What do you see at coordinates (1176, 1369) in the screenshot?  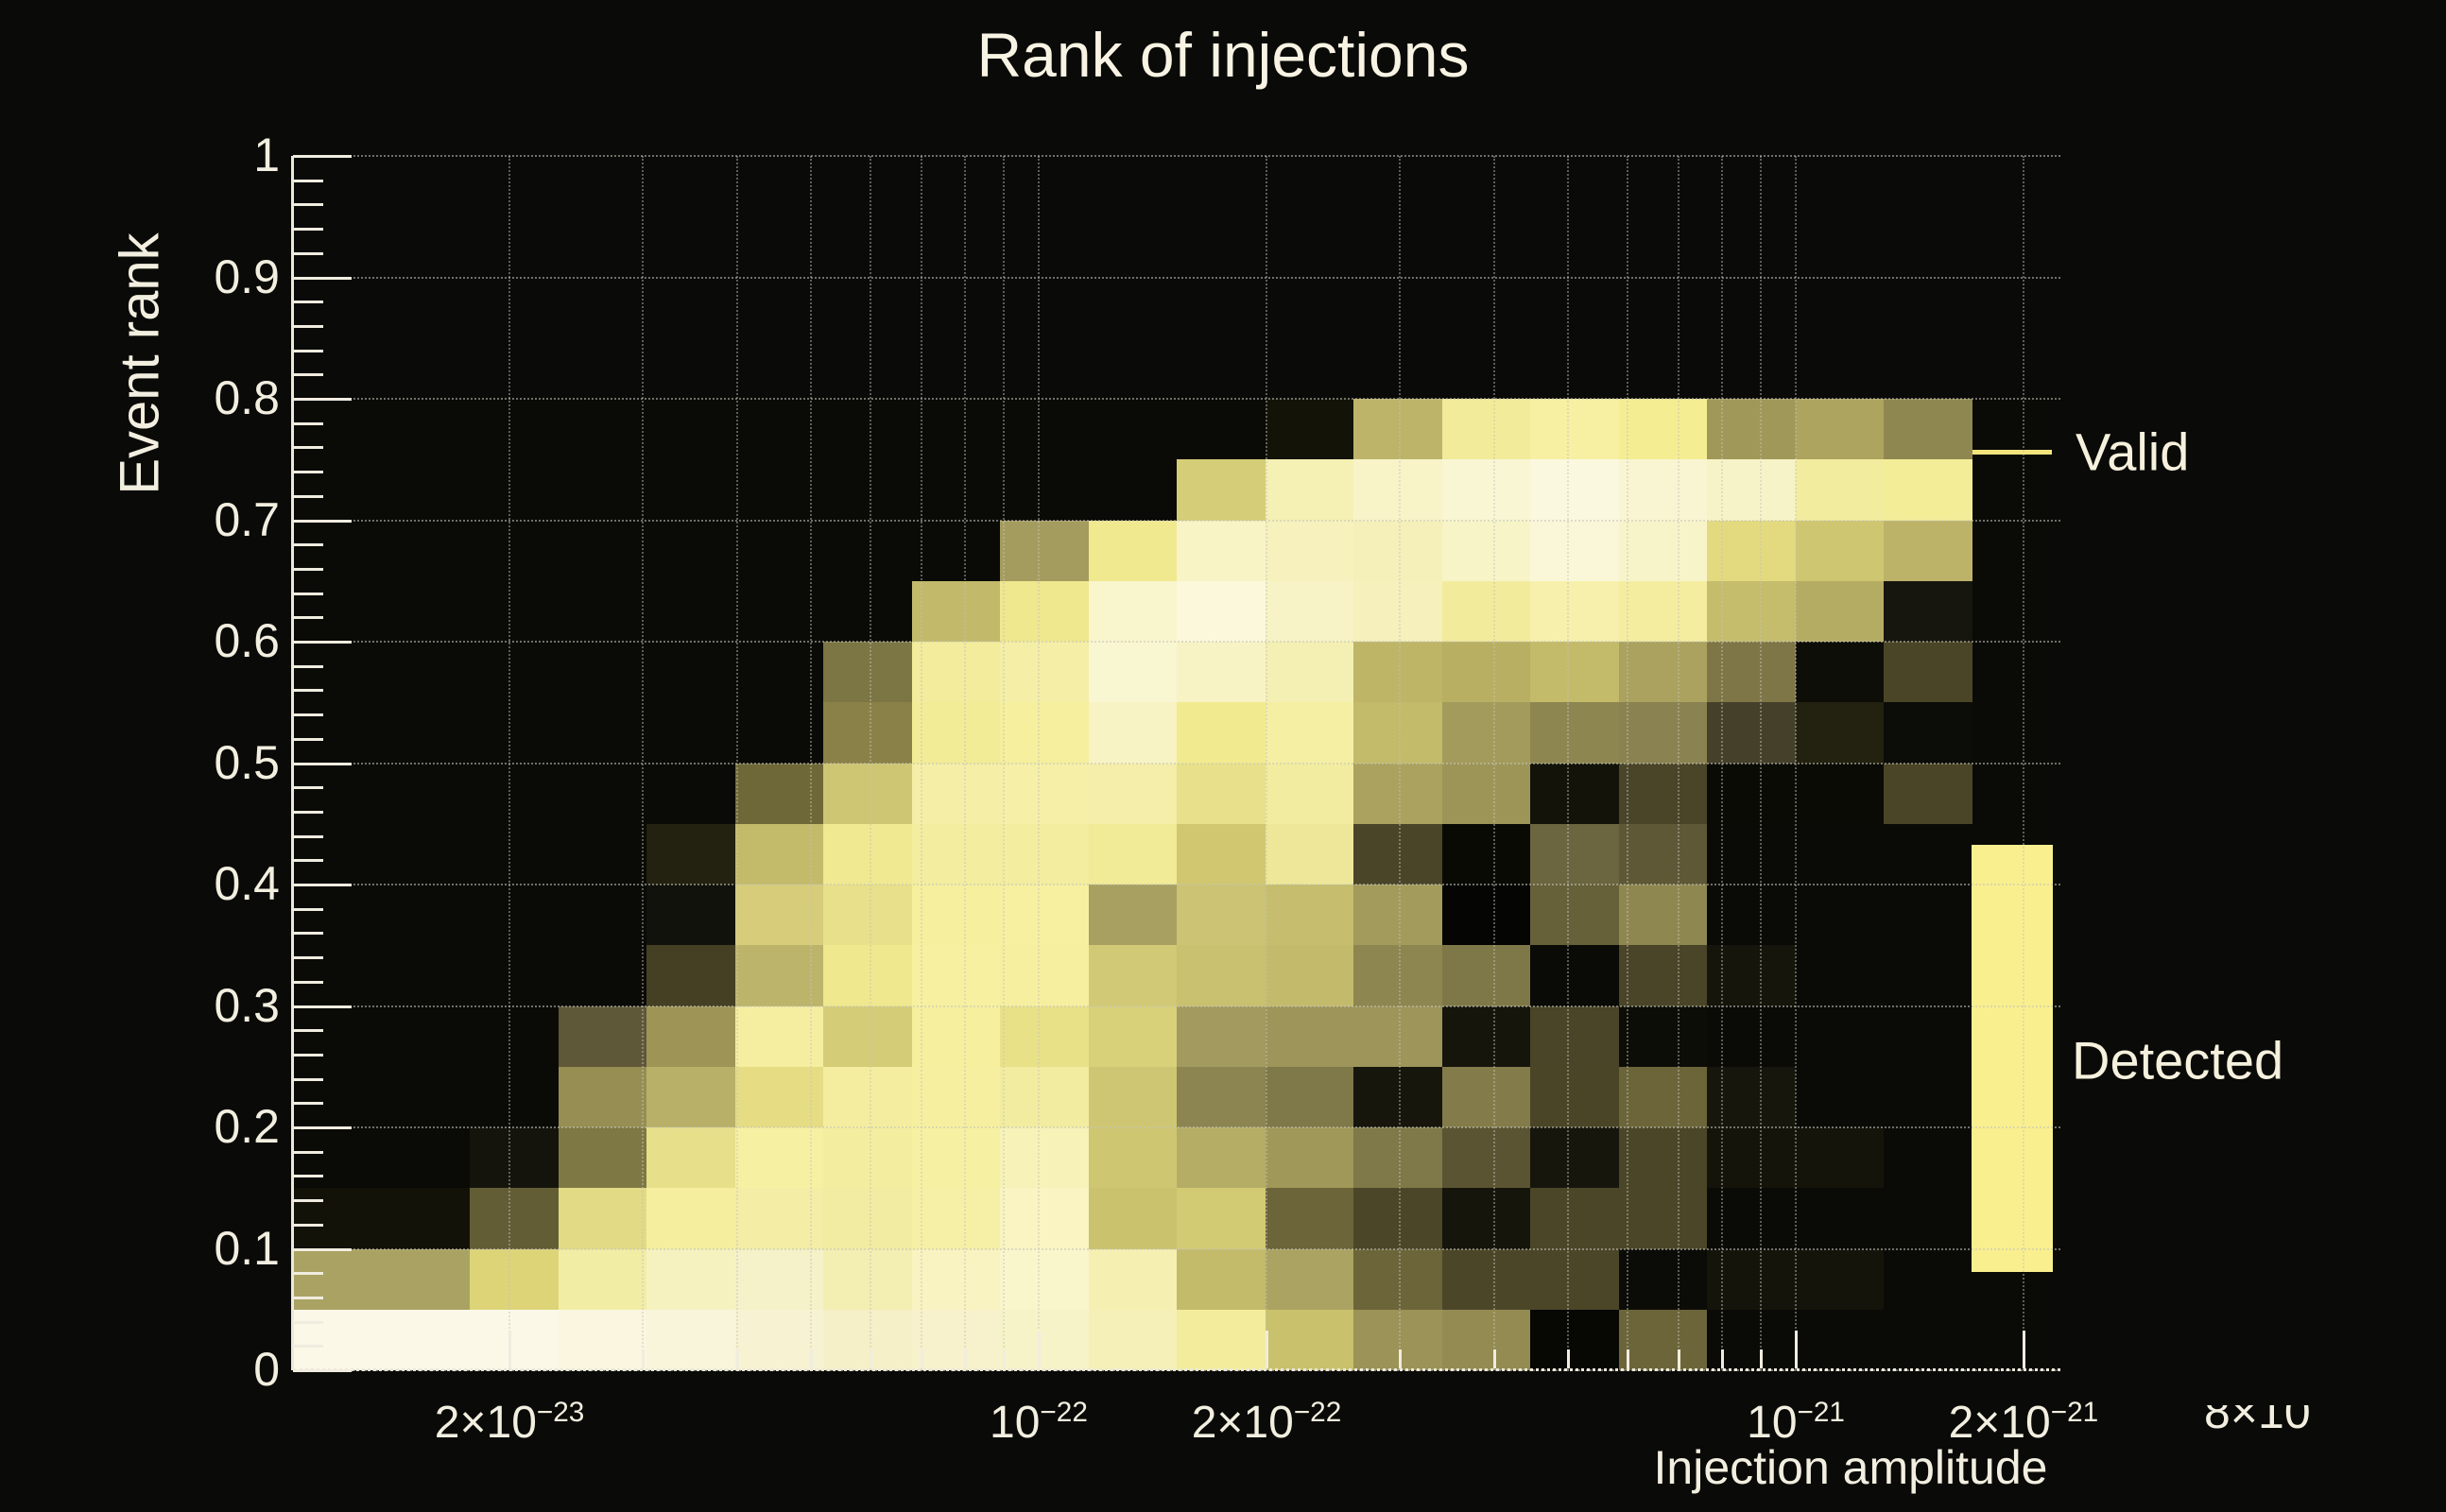 I see `x-axis-line` at bounding box center [1176, 1369].